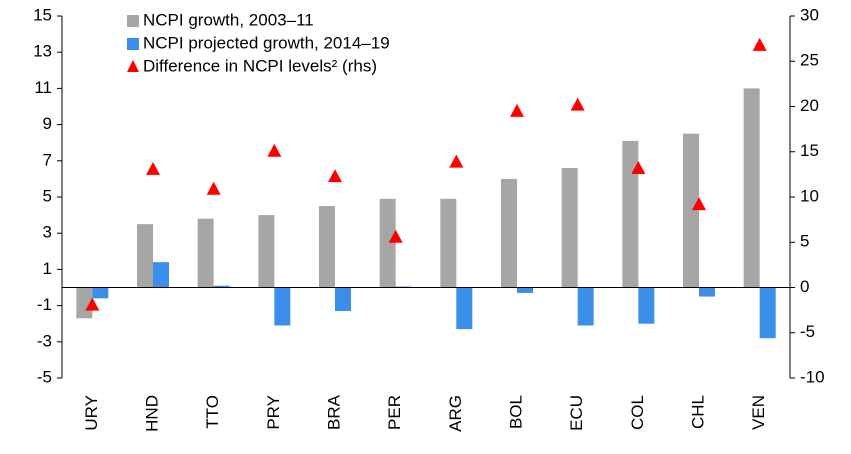 This screenshot has height=454, width=851. I want to click on x-tick-label: TTO, so click(212, 412).